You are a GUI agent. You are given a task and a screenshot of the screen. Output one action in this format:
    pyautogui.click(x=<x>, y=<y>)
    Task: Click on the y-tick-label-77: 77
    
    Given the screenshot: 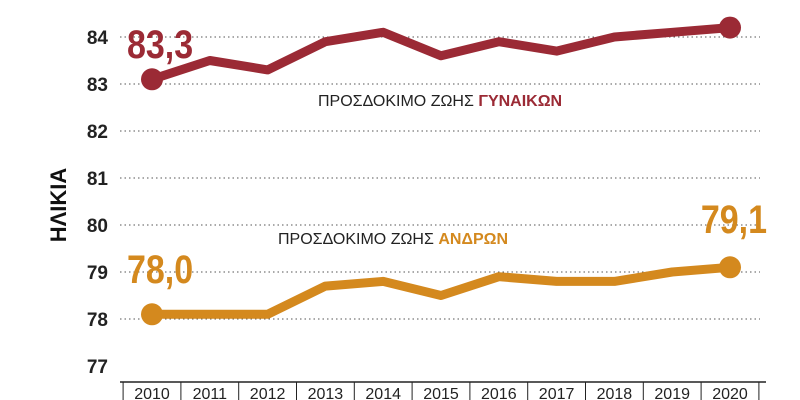 What is the action you would take?
    pyautogui.click(x=97, y=367)
    